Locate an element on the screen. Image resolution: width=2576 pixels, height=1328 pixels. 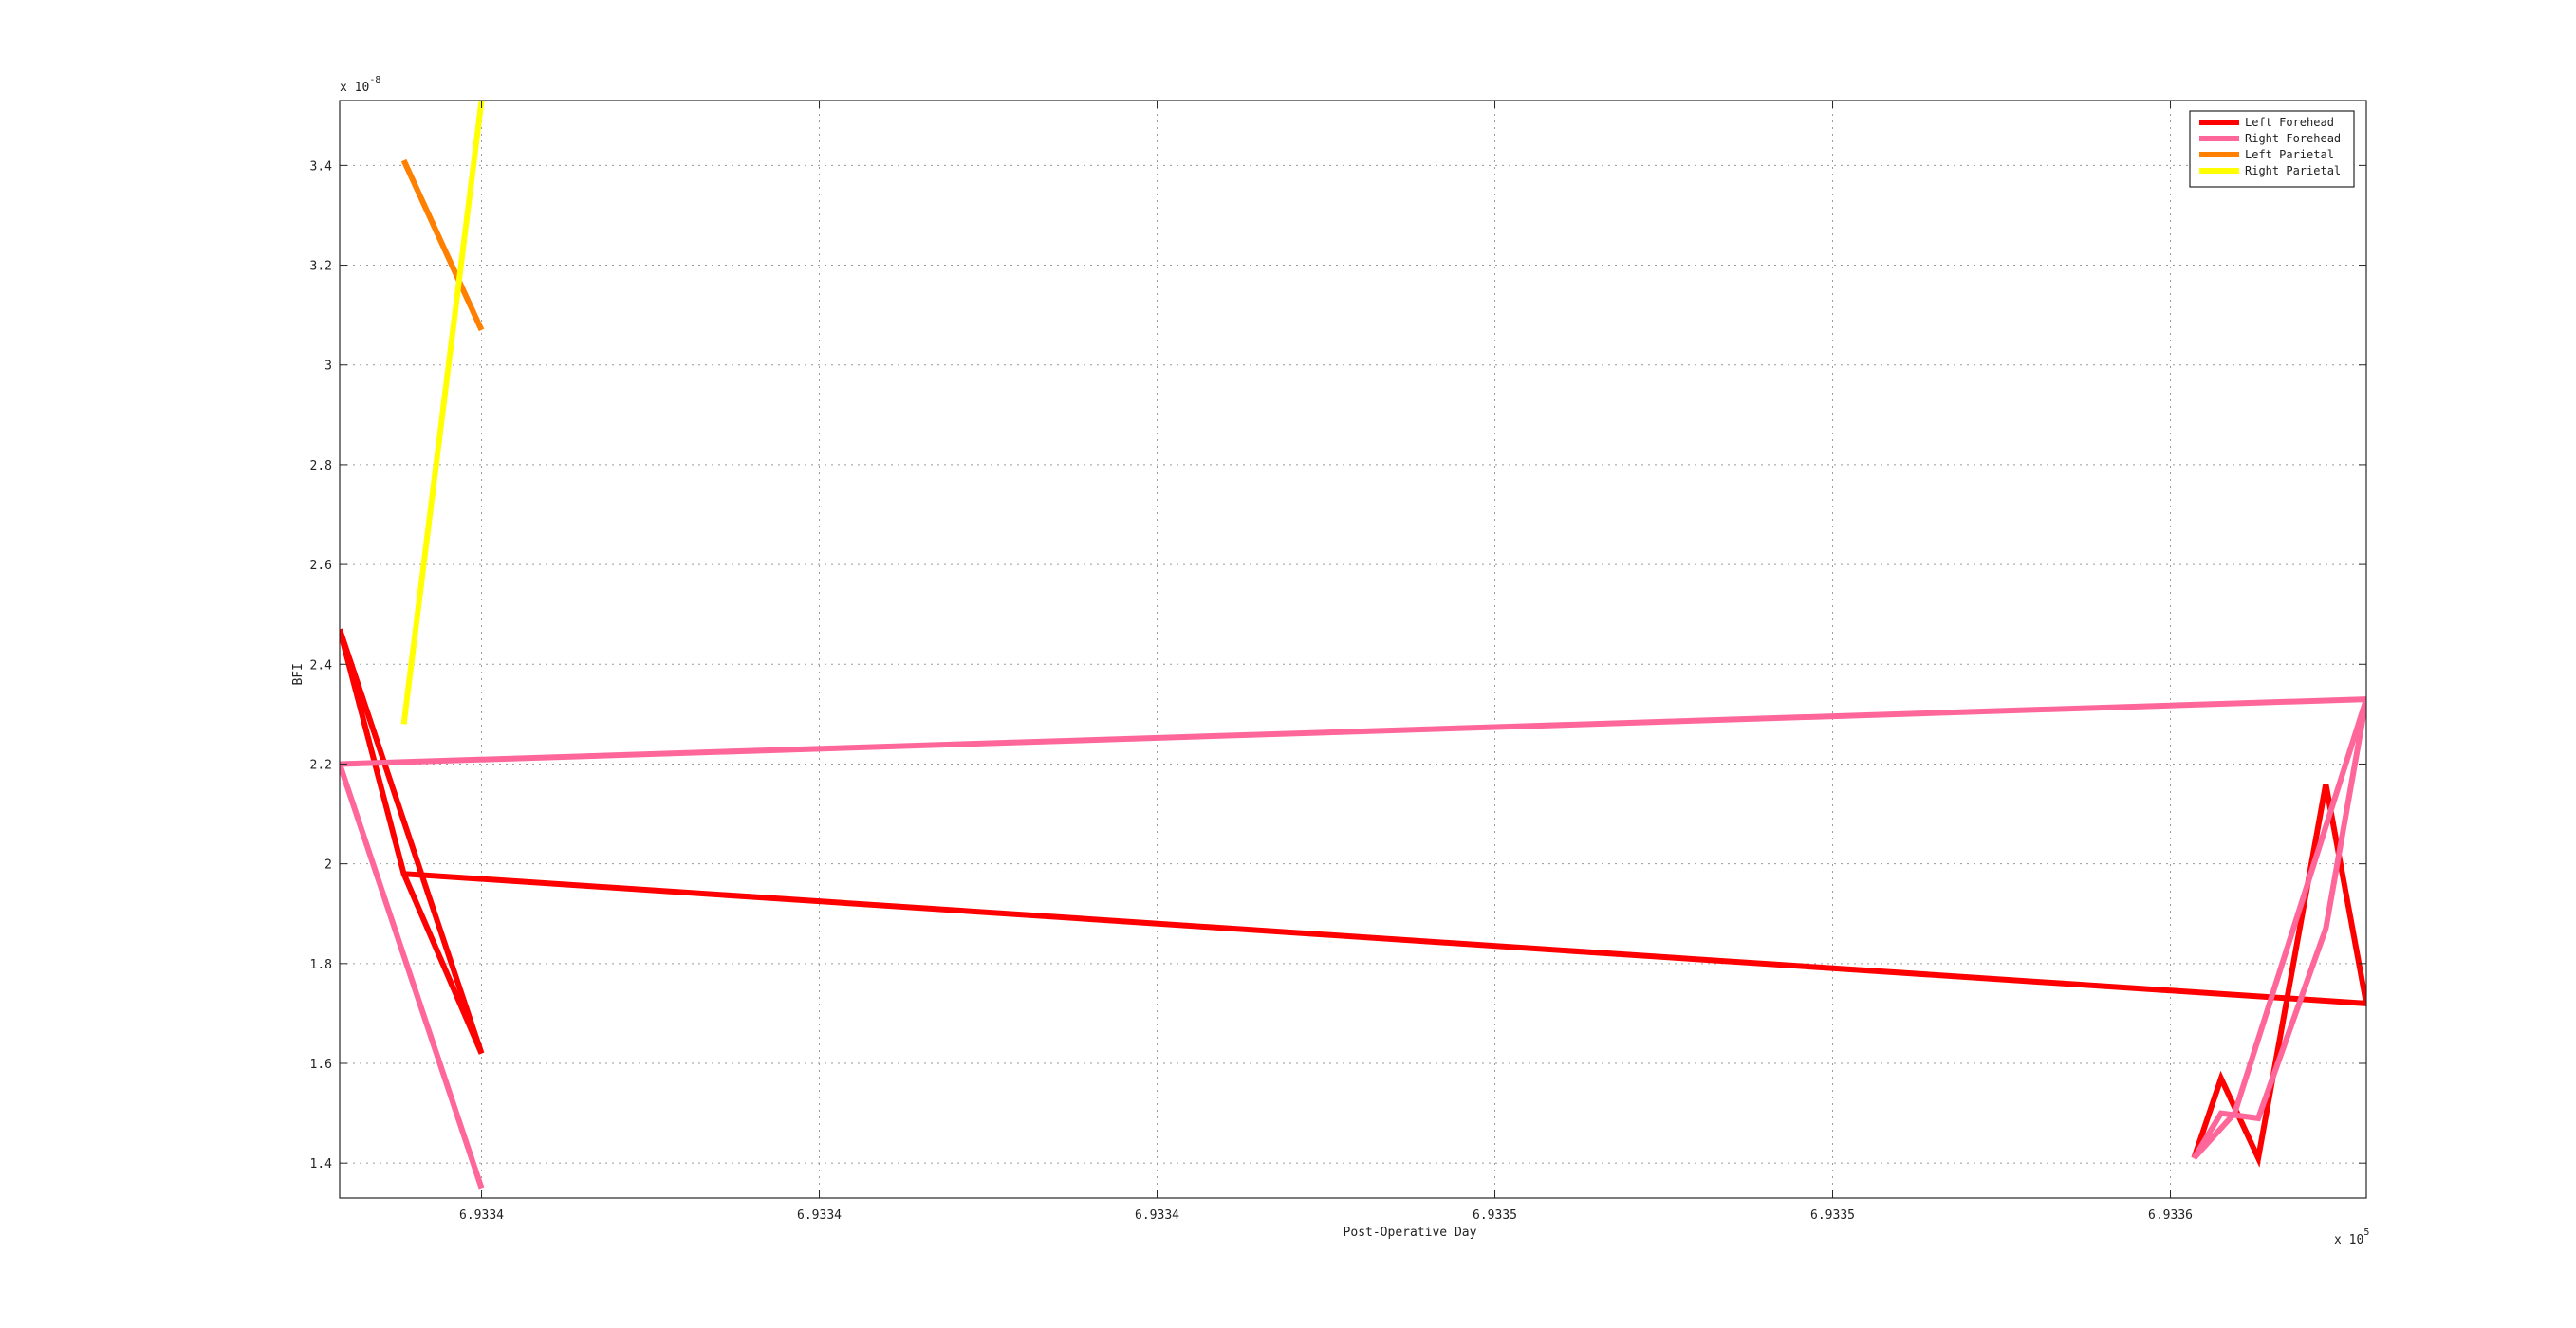
y-axis-label: BFI is located at coordinates (298, 674).